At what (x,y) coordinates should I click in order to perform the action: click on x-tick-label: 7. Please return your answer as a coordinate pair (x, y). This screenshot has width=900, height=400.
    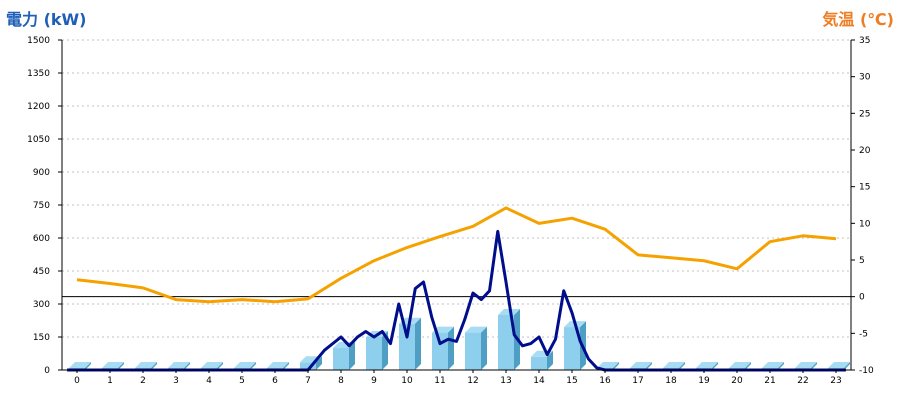
    Looking at the image, I should click on (308, 381).